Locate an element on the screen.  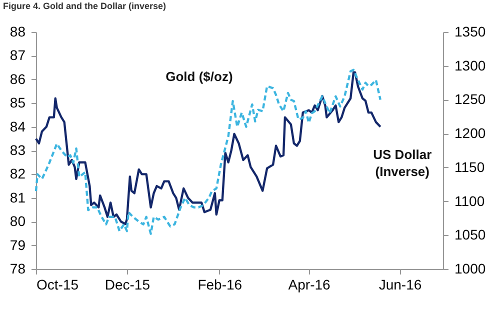
series-label: US Dollar (Inverse) is located at coordinates (402, 162).